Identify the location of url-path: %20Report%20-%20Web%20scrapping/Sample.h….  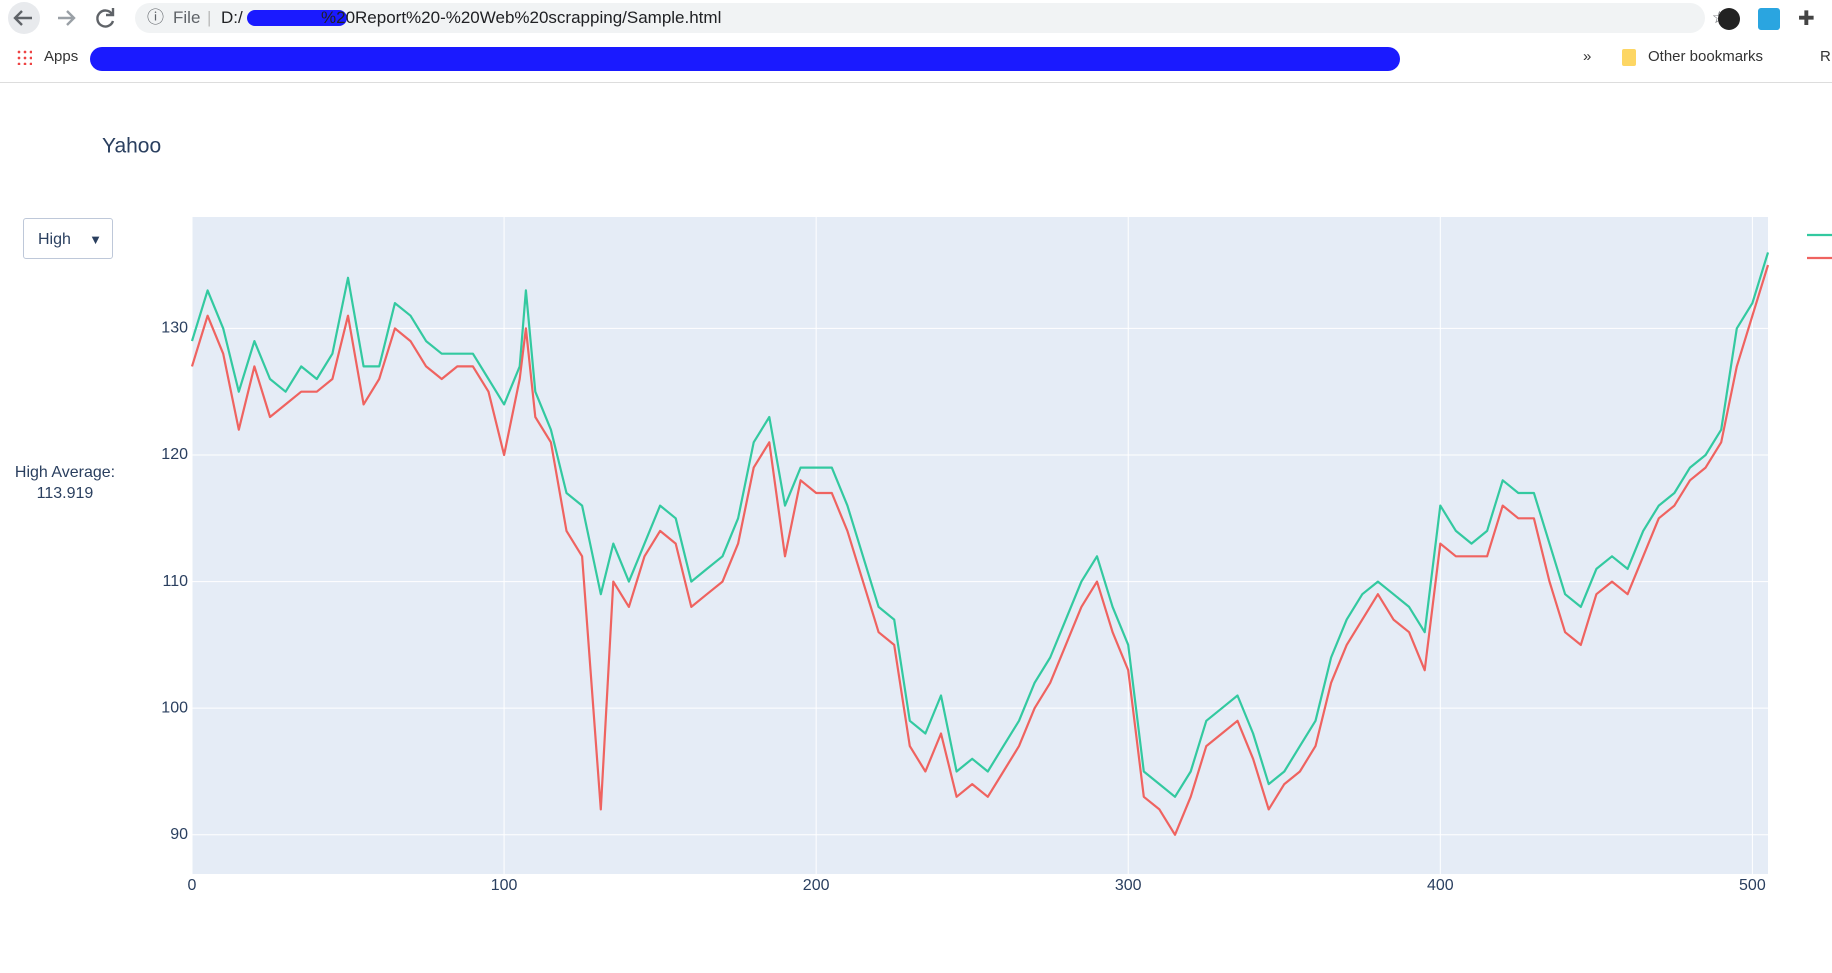
(521, 17).